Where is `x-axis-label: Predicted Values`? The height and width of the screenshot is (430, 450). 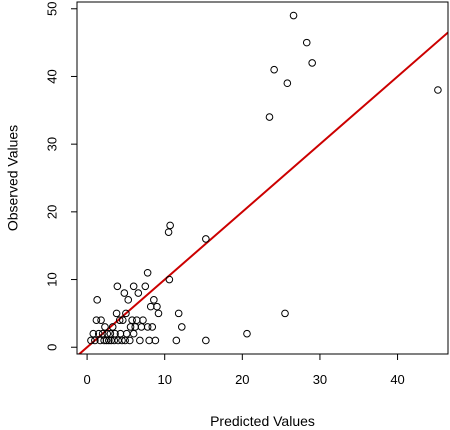
x-axis-label: Predicted Values is located at coordinates (262, 421).